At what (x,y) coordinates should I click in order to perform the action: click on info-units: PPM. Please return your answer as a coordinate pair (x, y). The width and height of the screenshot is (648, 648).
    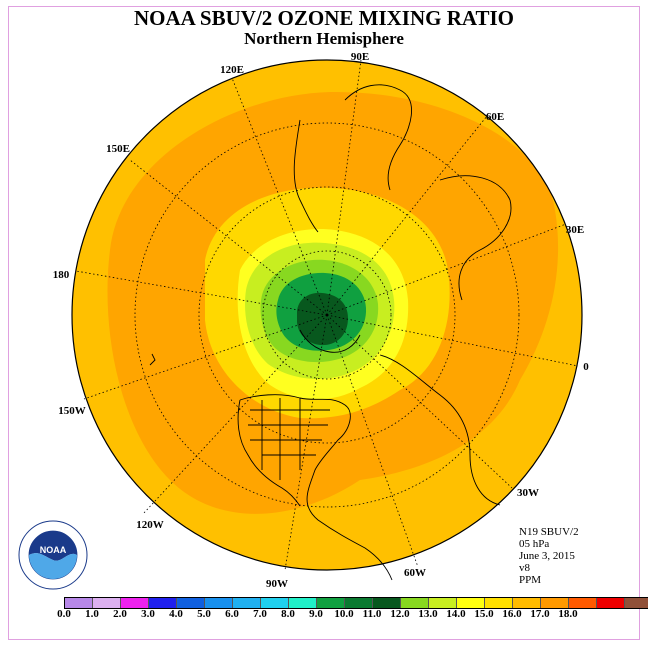
    Looking at the image, I should click on (530, 580).